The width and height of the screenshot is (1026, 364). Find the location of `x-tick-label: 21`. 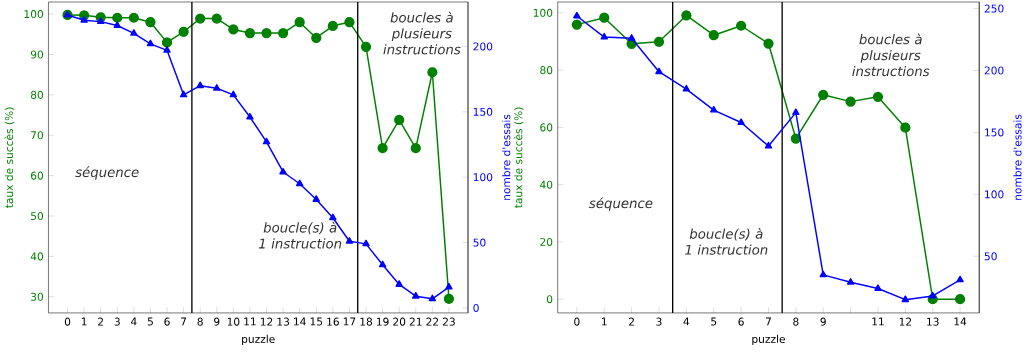

x-tick-label: 21 is located at coordinates (415, 321).